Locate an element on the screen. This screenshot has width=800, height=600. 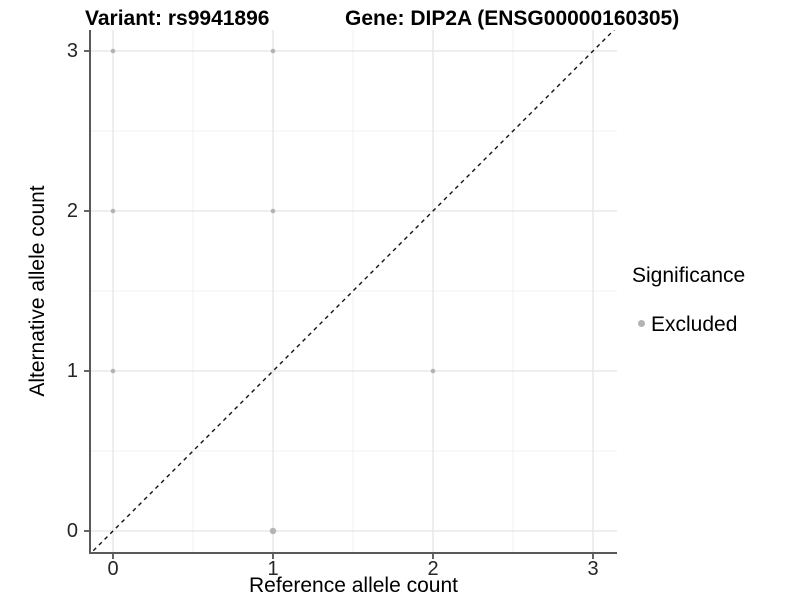
y-axis-title: Alternative allele count is located at coordinates (37, 291).